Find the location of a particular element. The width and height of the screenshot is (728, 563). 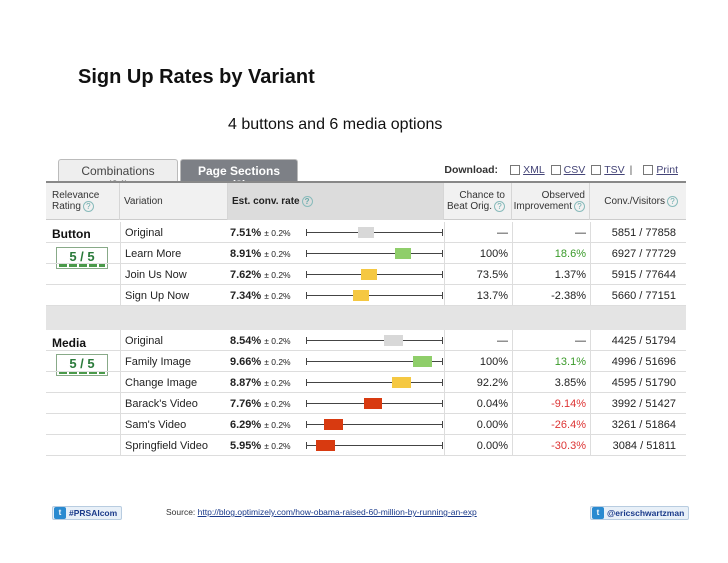

table-row: Original 7.51% ± 0.2% — — 5851 / 77858 is located at coordinates (366, 232).